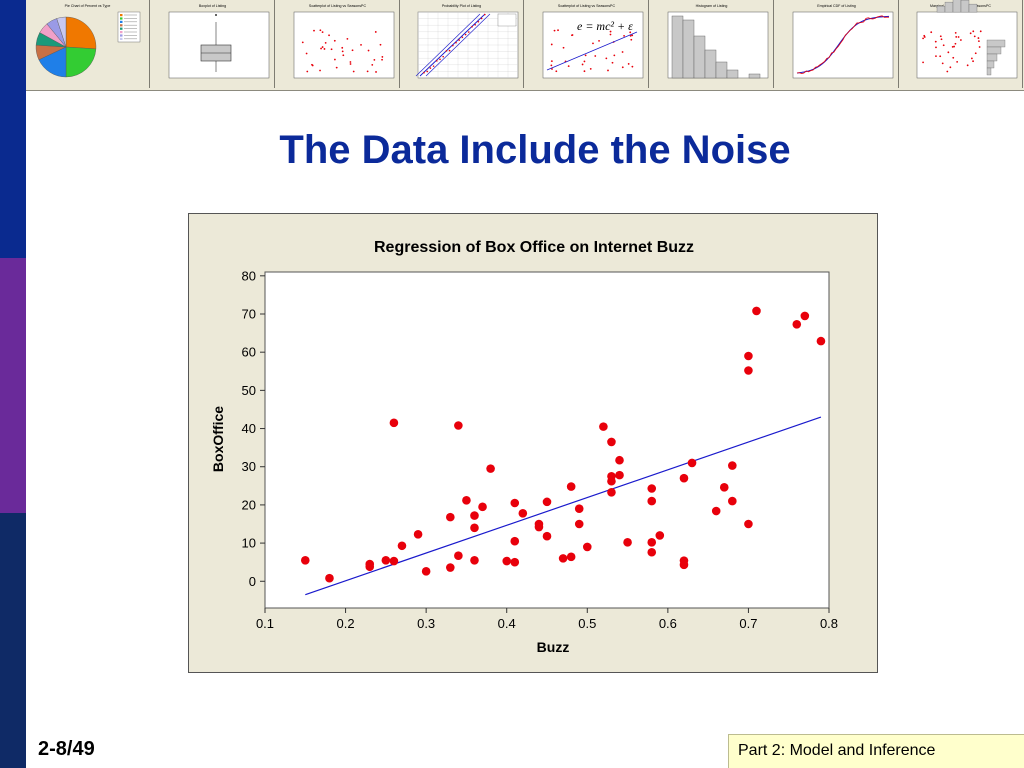 The width and height of the screenshot is (1024, 768). I want to click on formula-text: e = mc² + ε, so click(605, 26).